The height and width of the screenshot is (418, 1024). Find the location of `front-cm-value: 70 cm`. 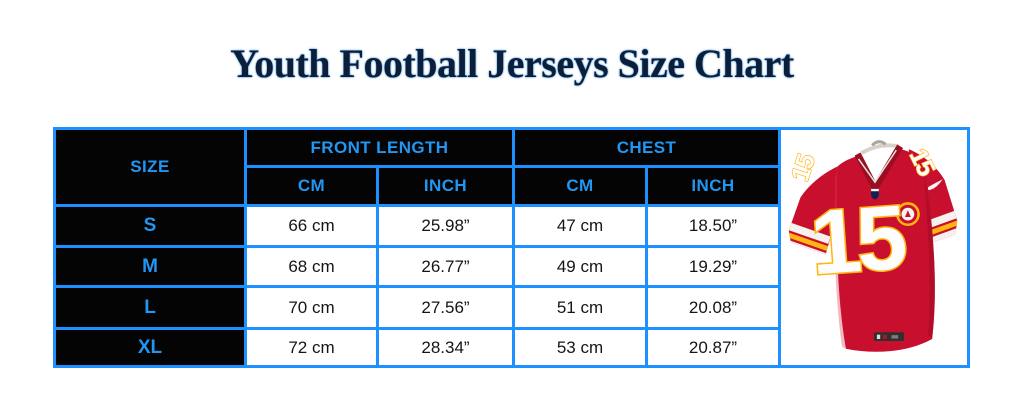

front-cm-value: 70 cm is located at coordinates (311, 307).